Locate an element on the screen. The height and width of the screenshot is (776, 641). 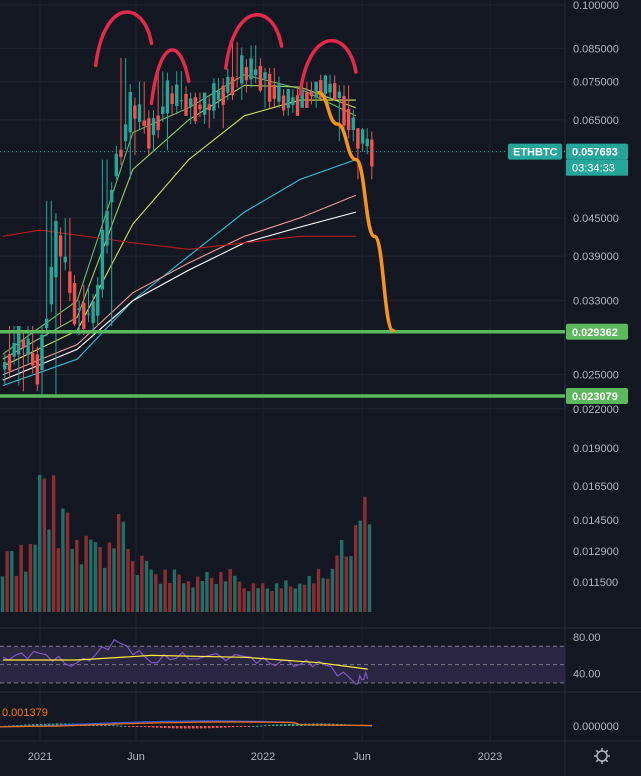
symbol-tag-bg is located at coordinates (535, 151).